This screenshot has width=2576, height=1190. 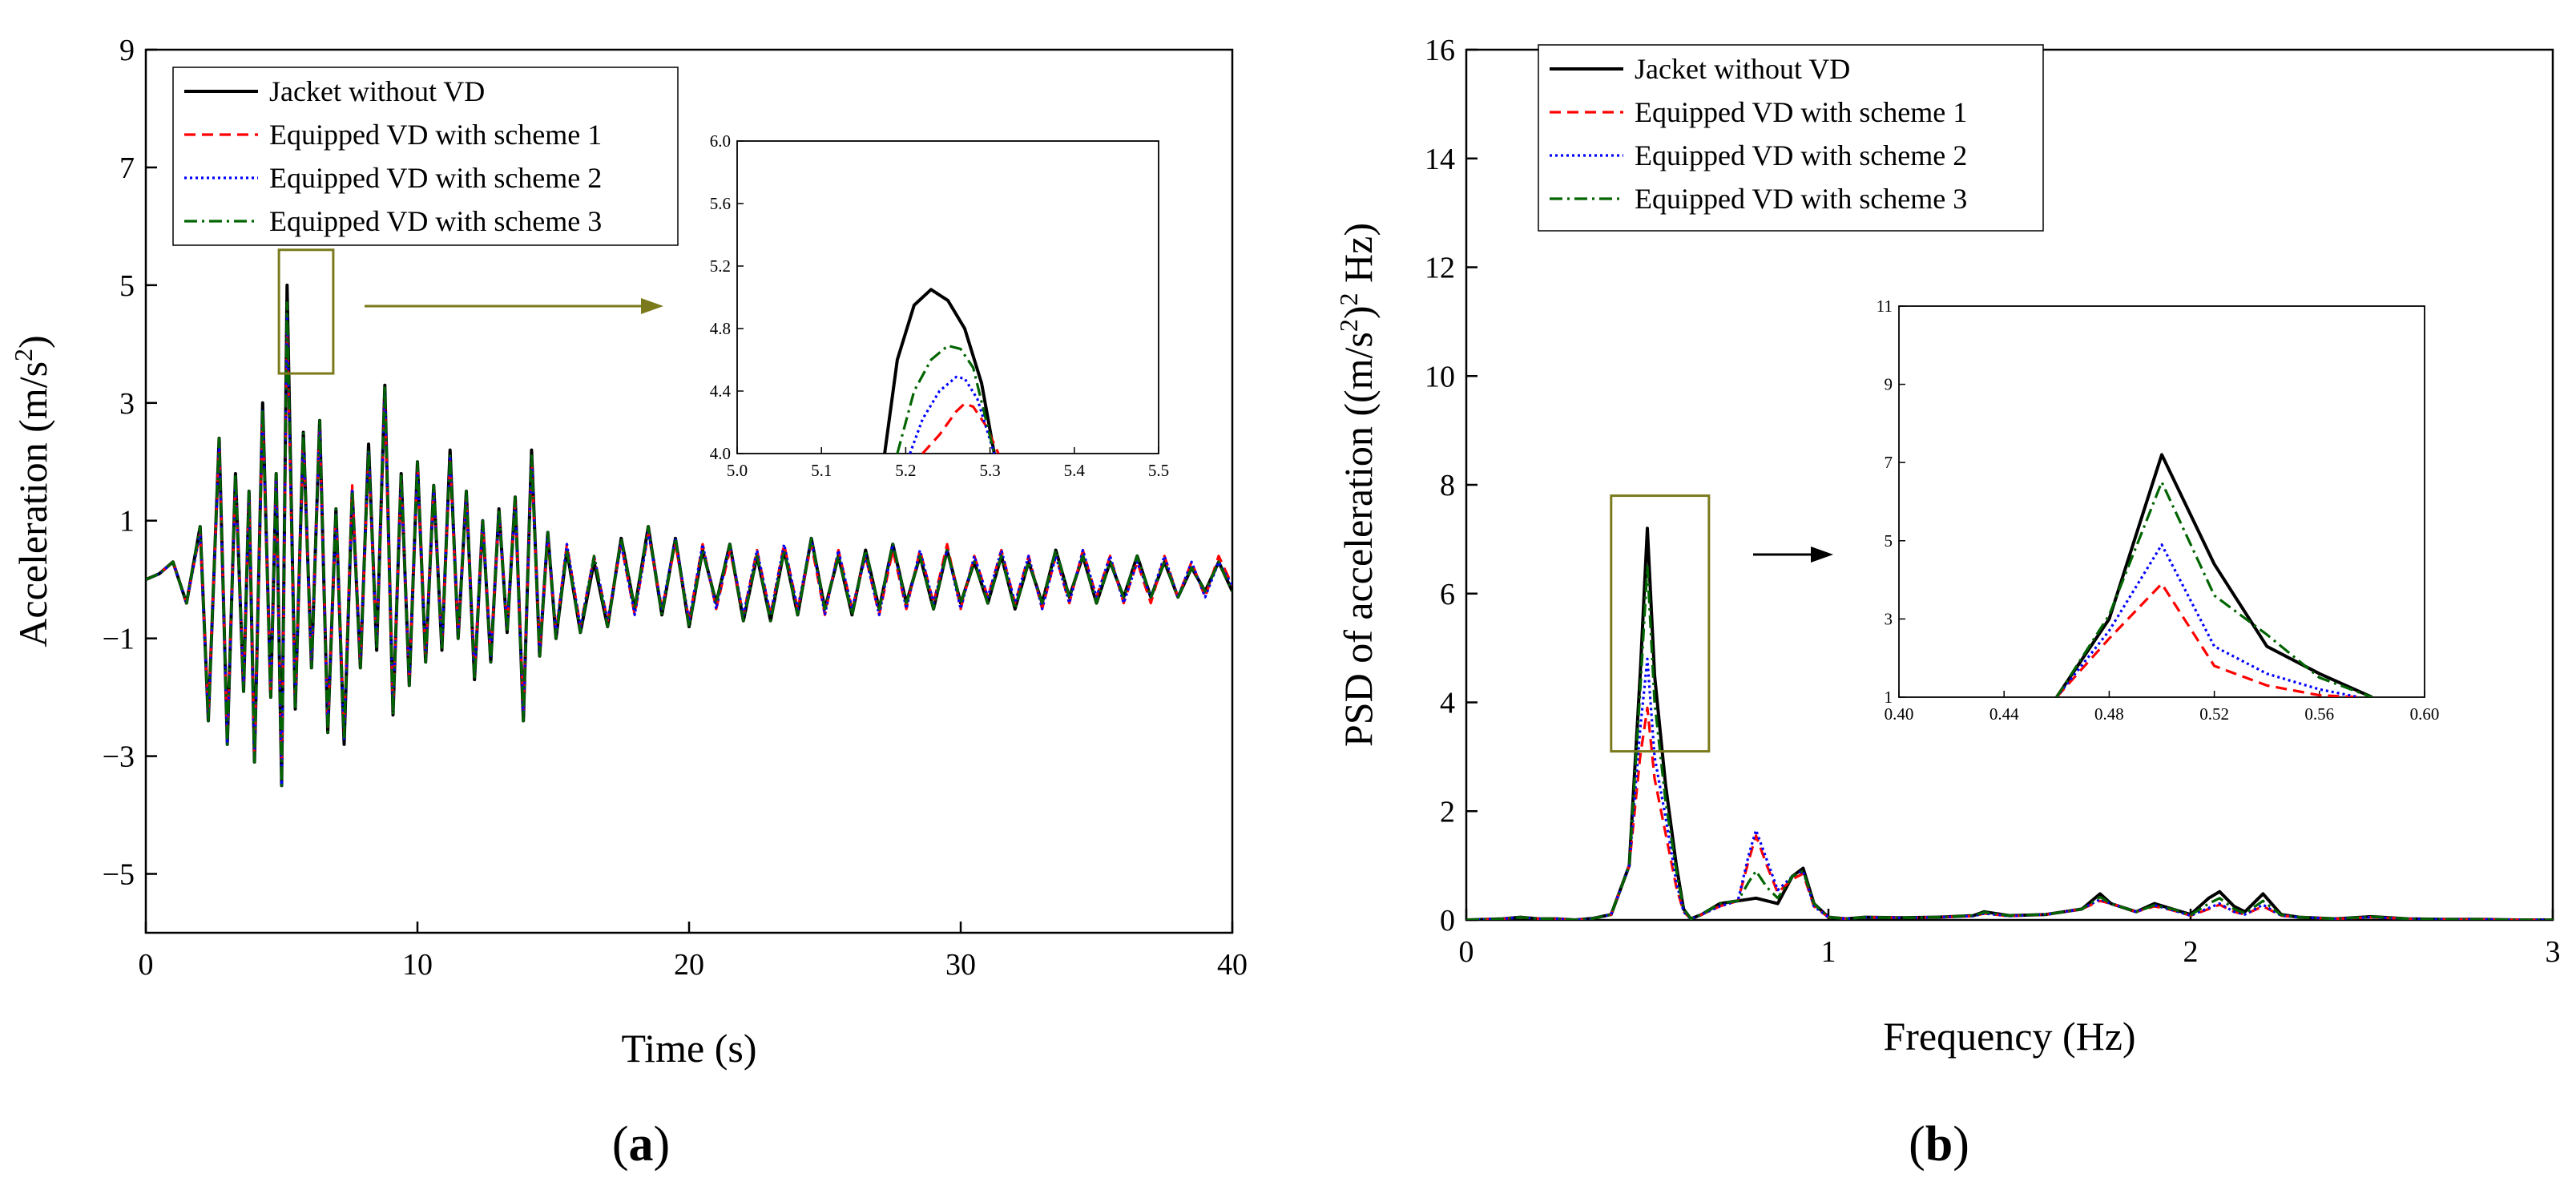 What do you see at coordinates (2191, 952) in the screenshot?
I see `x-tick-label: 2` at bounding box center [2191, 952].